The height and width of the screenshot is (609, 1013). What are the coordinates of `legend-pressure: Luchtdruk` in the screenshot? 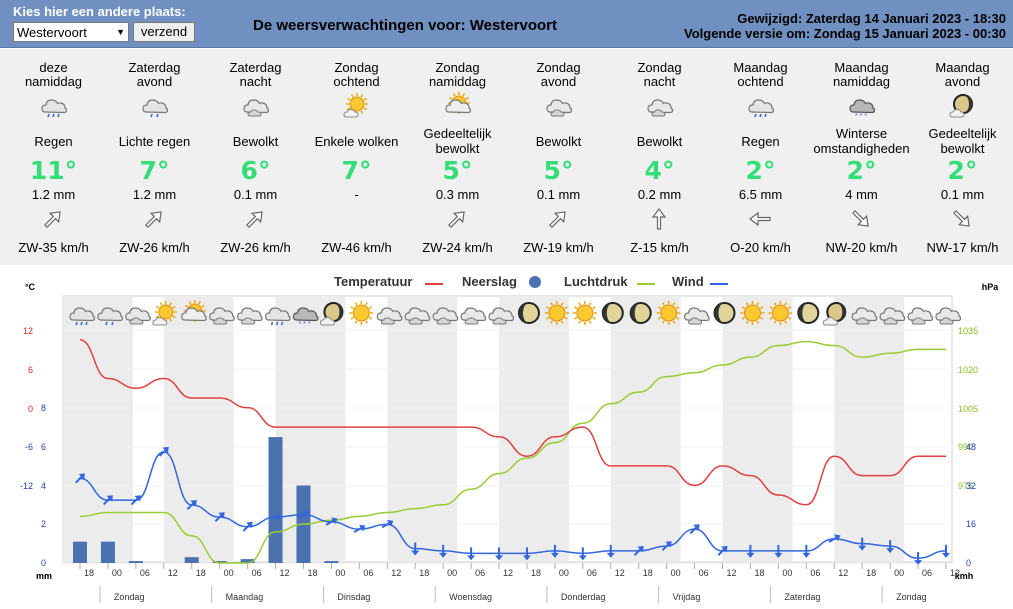 It's located at (596, 281).